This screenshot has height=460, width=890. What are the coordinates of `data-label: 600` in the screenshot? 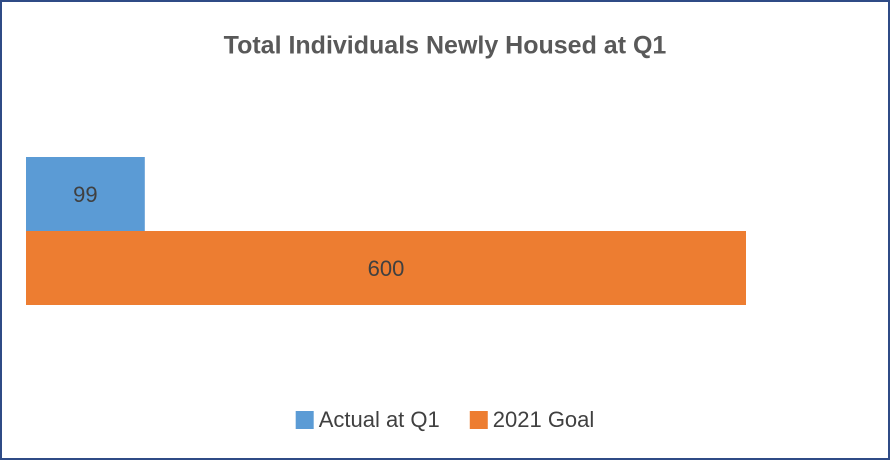 It's located at (386, 268).